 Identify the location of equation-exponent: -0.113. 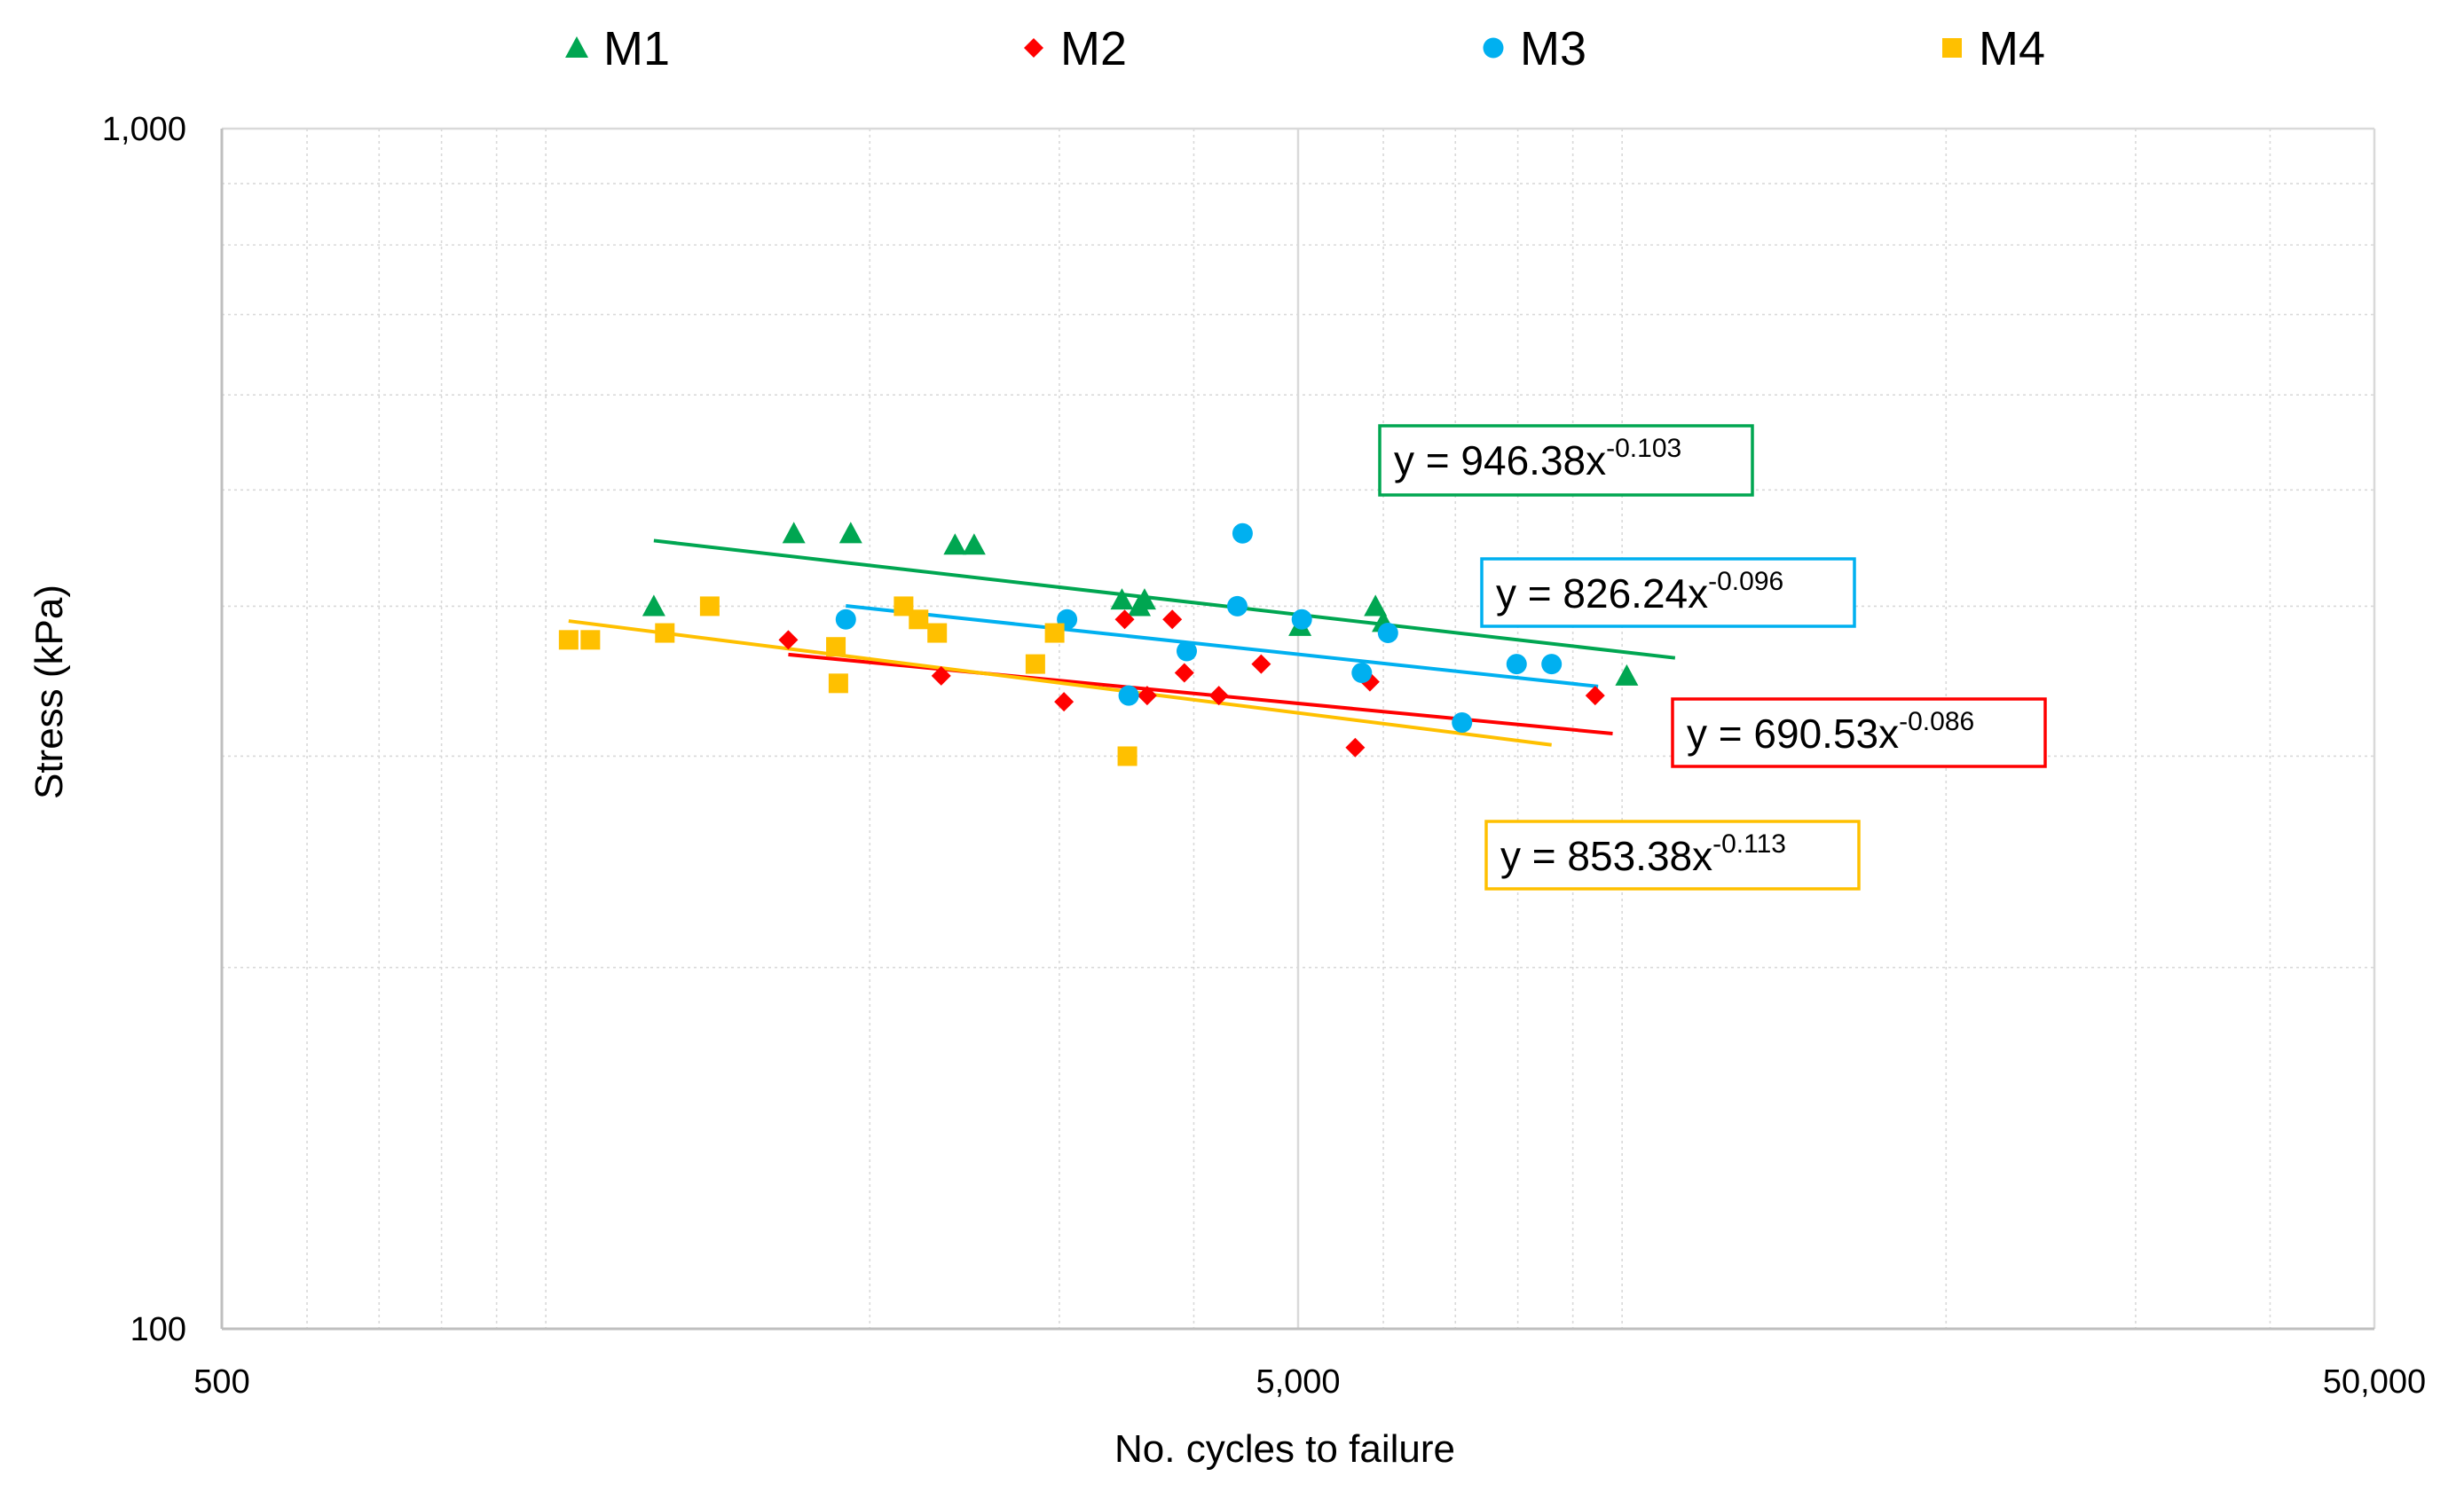
(1749, 844).